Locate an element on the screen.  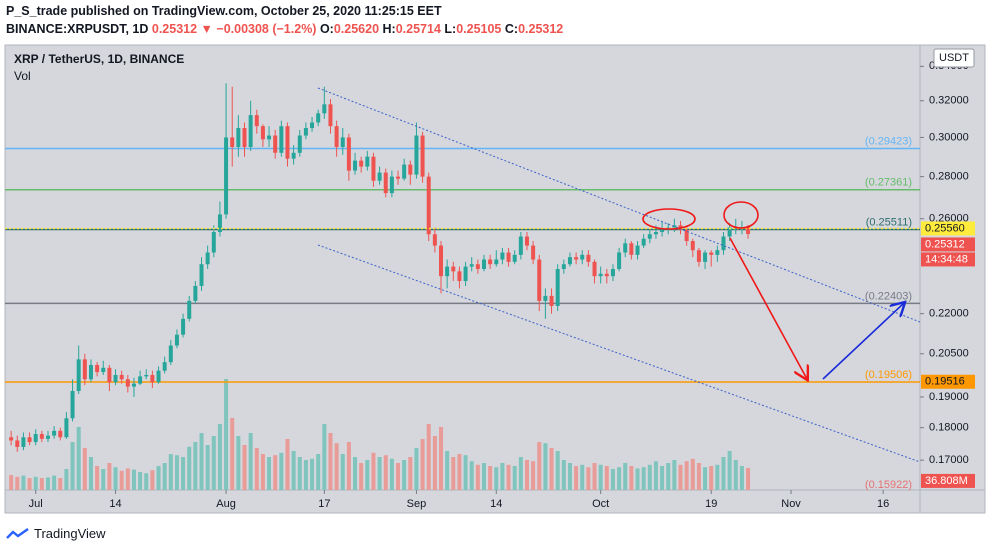
ohlc-key: H: is located at coordinates (389, 29).